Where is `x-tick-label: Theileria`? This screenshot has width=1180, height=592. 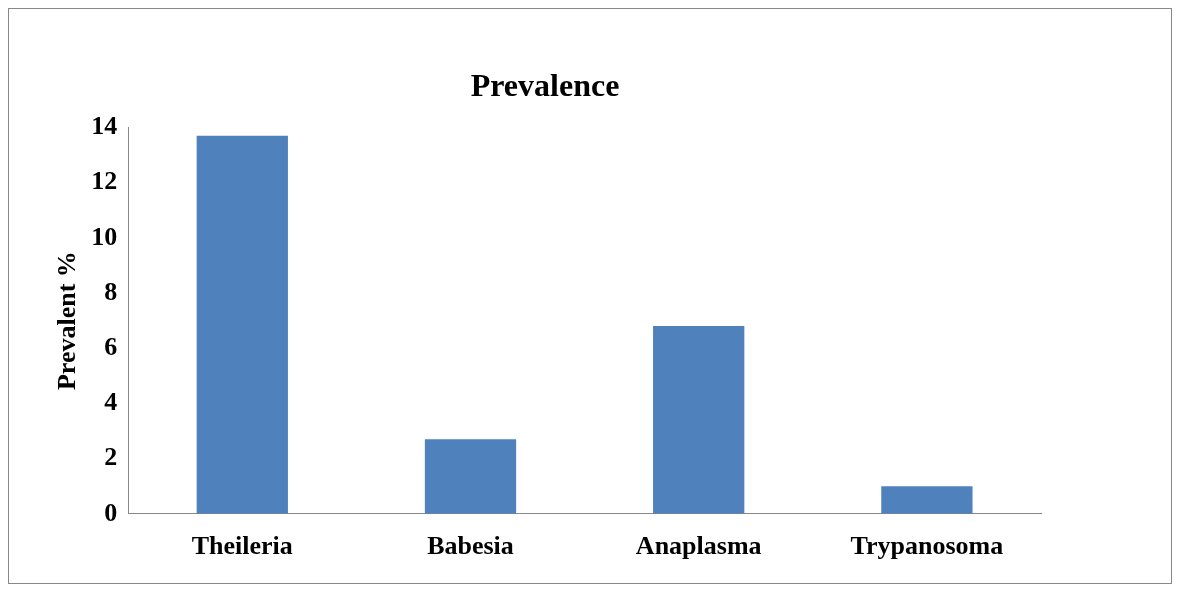
x-tick-label: Theileria is located at coordinates (242, 546).